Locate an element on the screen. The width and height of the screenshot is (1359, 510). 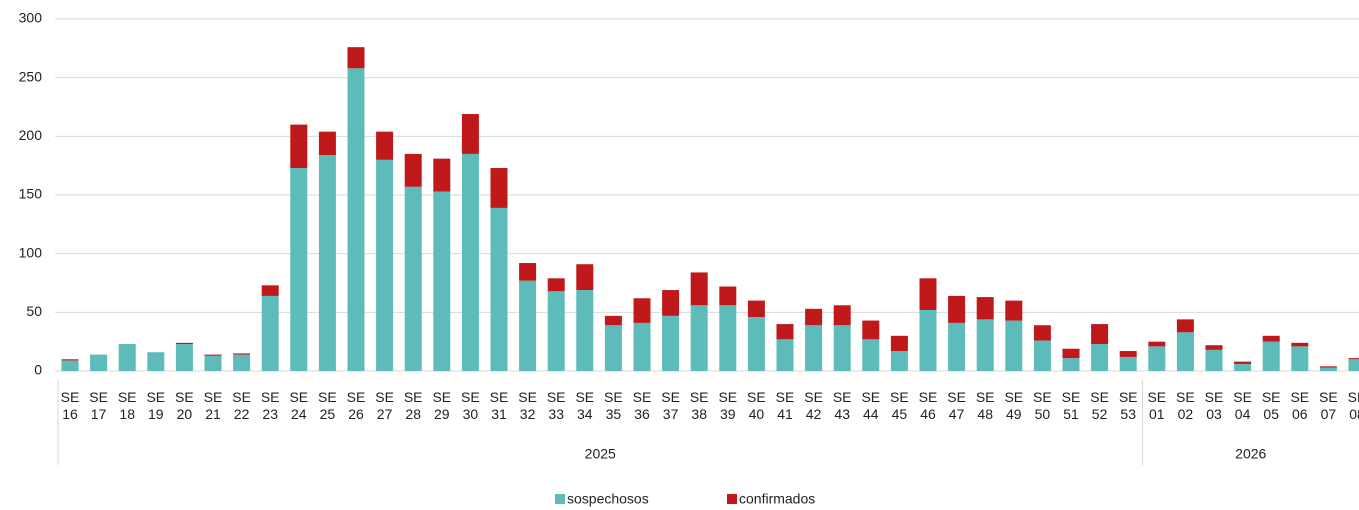
x-tick-label: SE 02 is located at coordinates (1185, 405).